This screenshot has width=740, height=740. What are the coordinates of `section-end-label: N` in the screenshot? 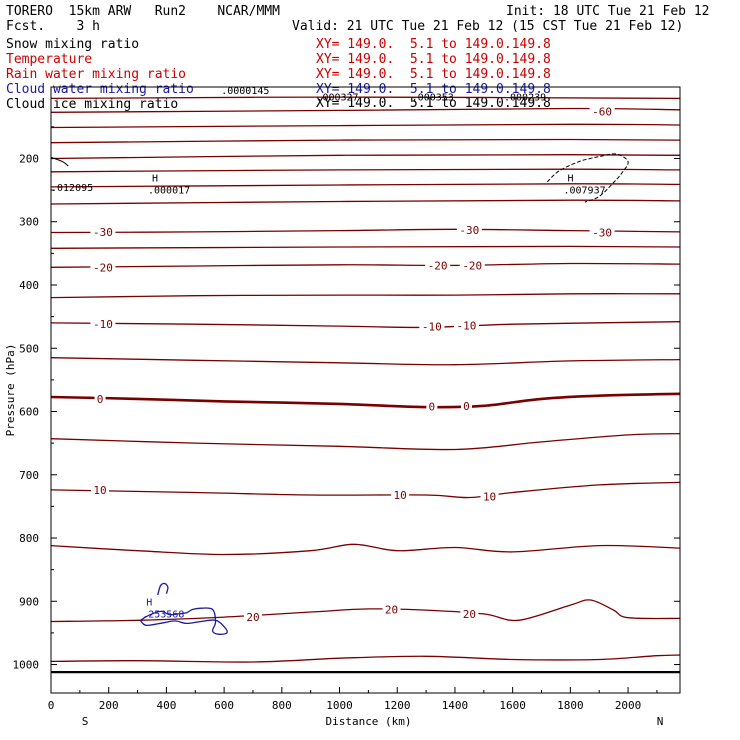 It's located at (660, 721).